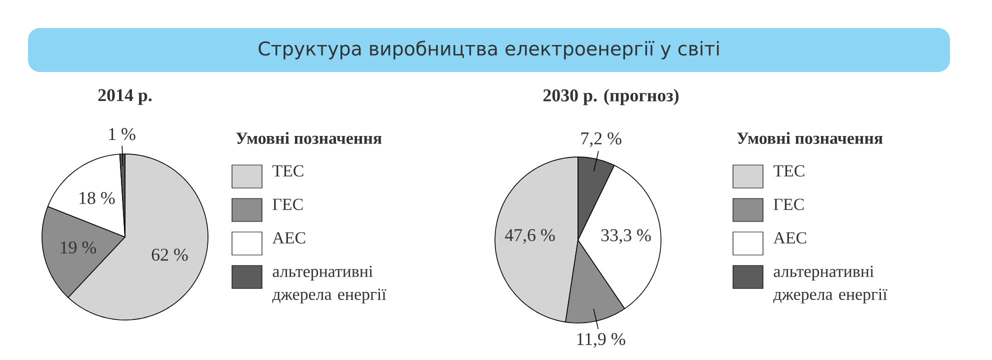 This screenshot has height=360, width=992. Describe the element at coordinates (122, 134) in the screenshot. I see `data-label: 1 %` at that location.